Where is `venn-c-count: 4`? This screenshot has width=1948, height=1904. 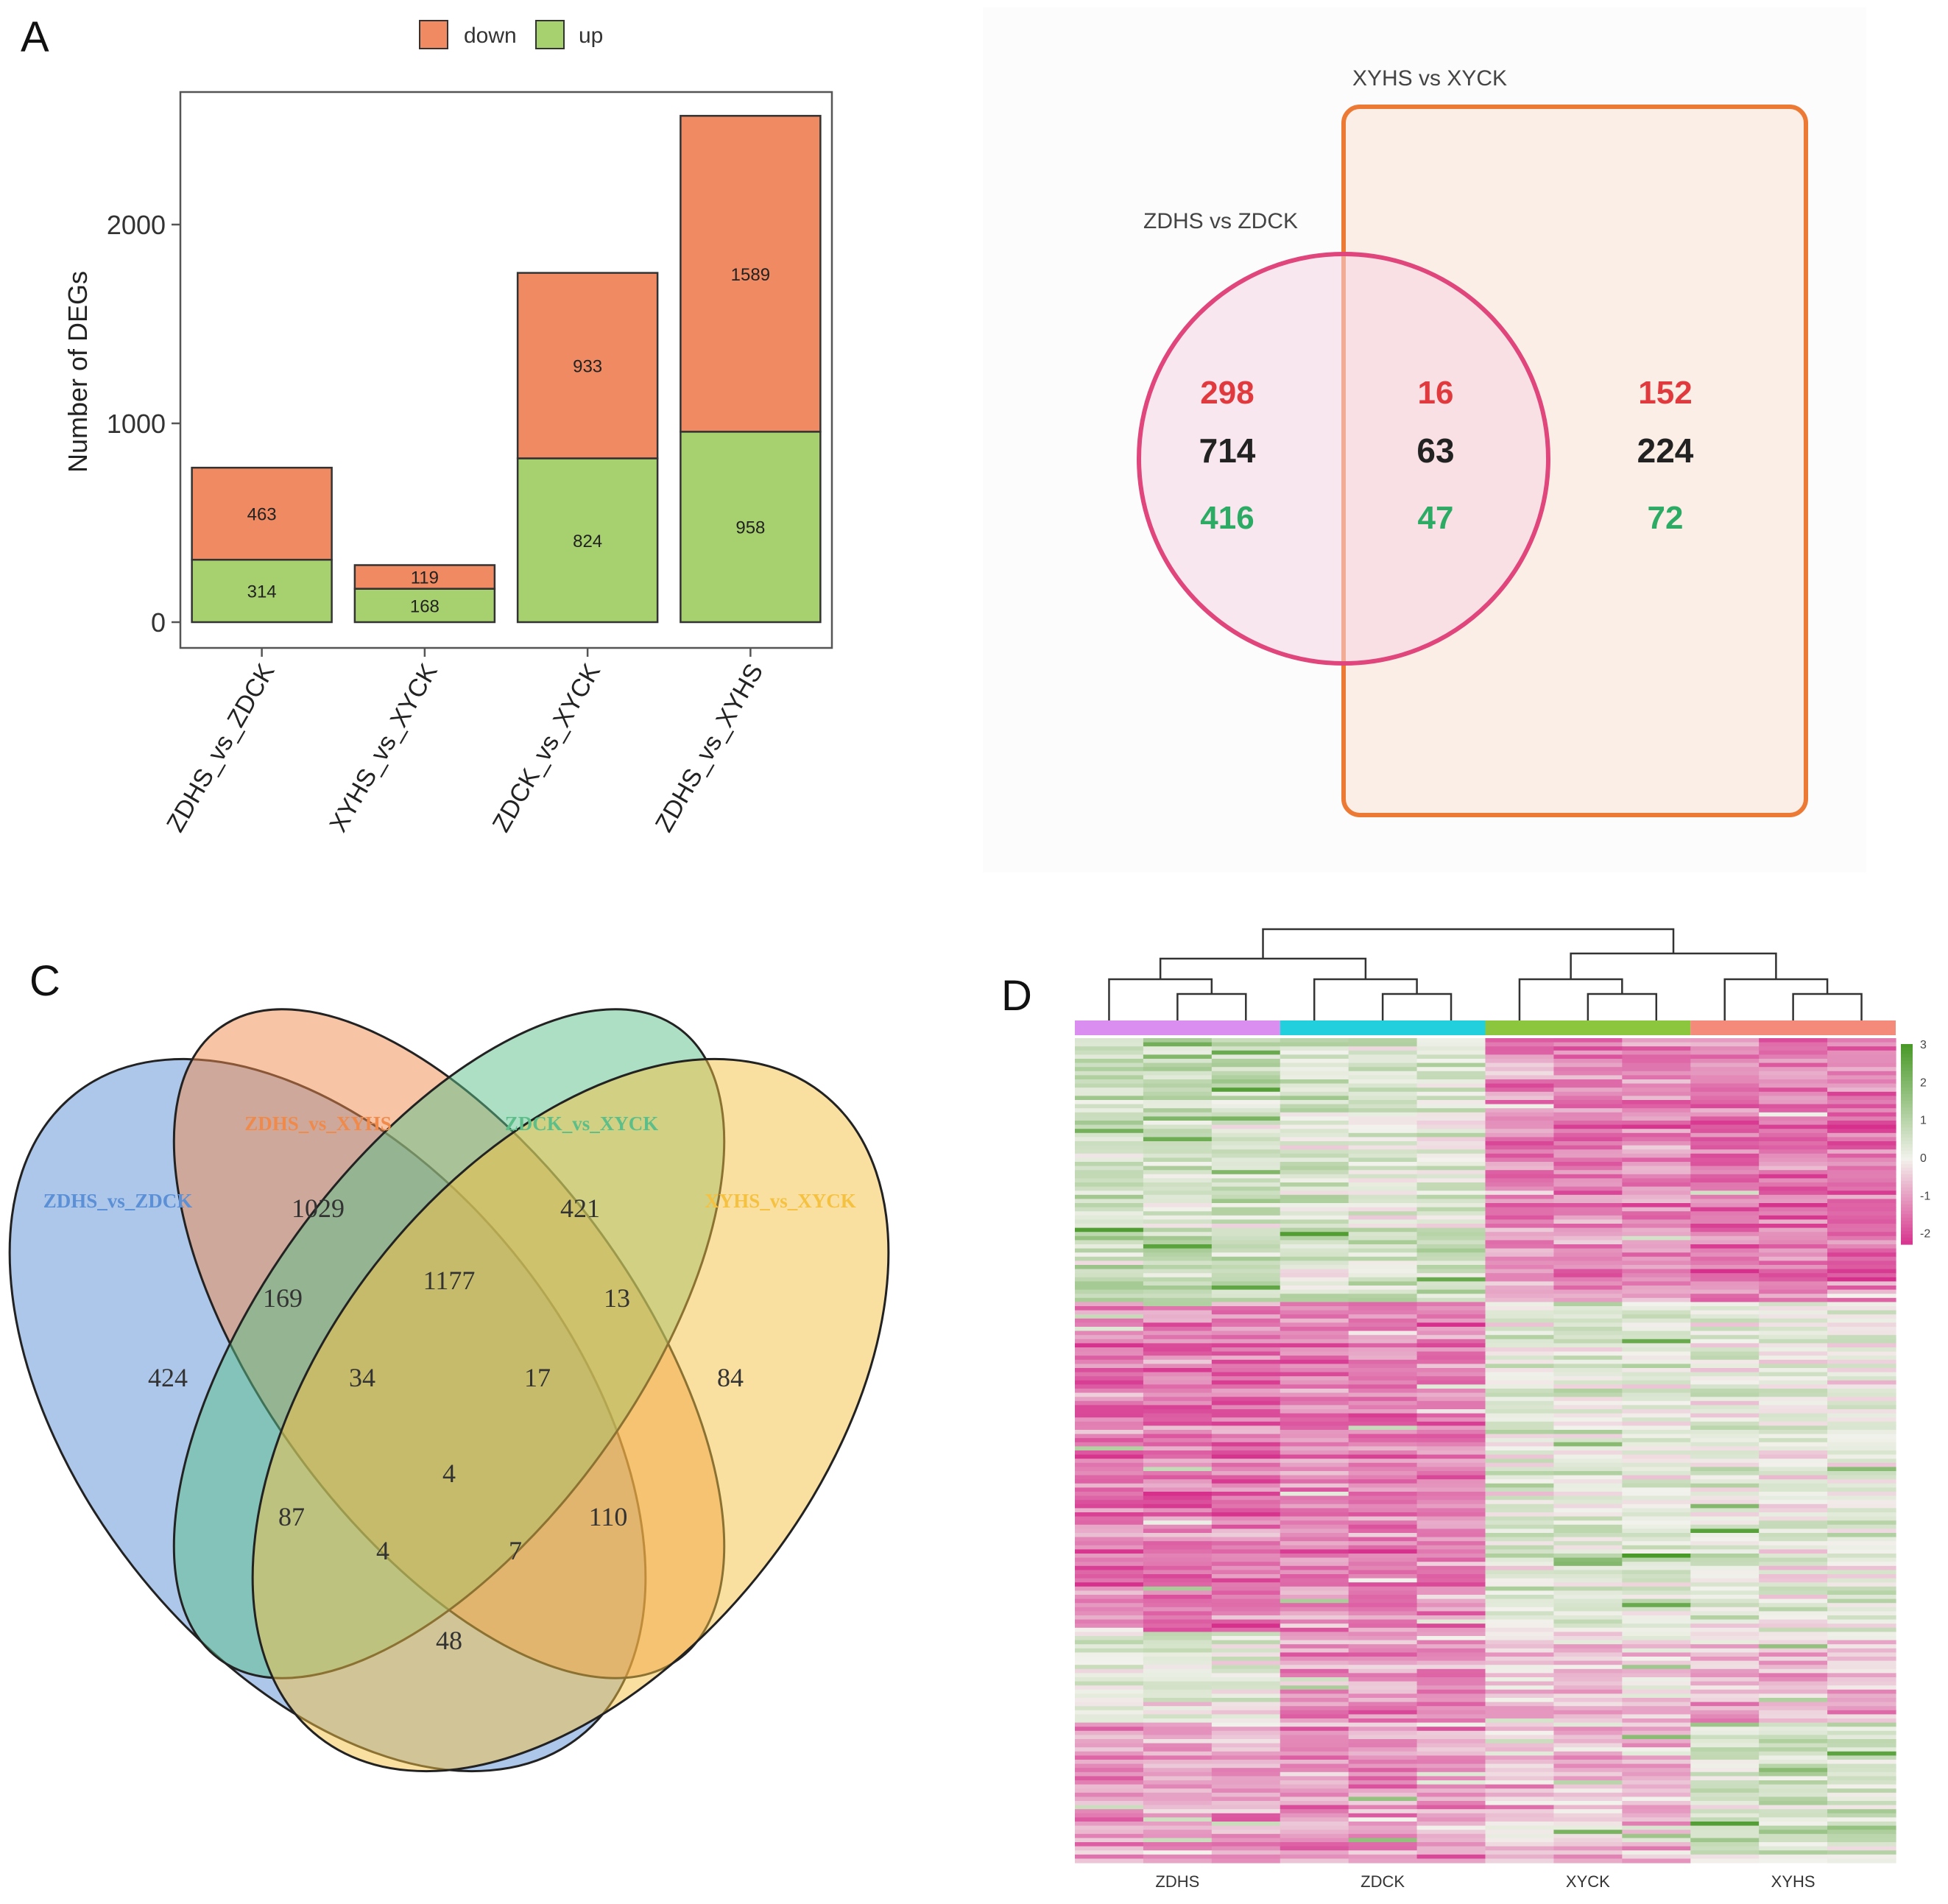 venn-c-count: 4 is located at coordinates (382, 1551).